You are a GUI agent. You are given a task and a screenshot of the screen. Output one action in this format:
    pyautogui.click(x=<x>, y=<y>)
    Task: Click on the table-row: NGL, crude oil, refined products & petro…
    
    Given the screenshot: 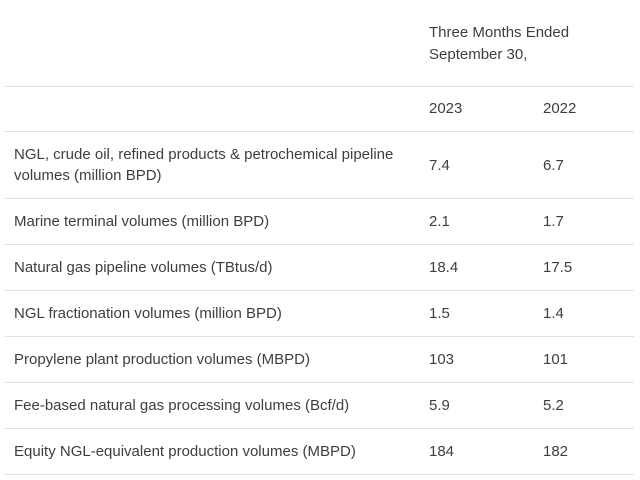 What is the action you would take?
    pyautogui.click(x=319, y=165)
    